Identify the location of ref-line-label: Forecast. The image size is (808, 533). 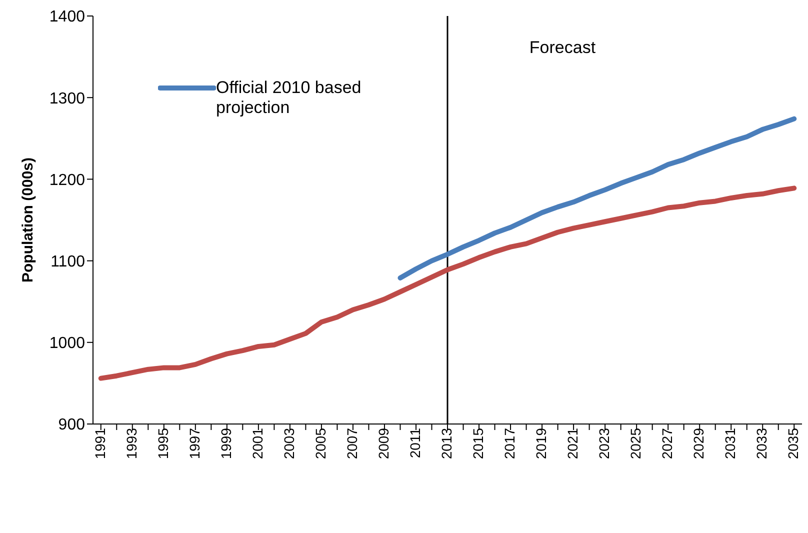
(562, 48).